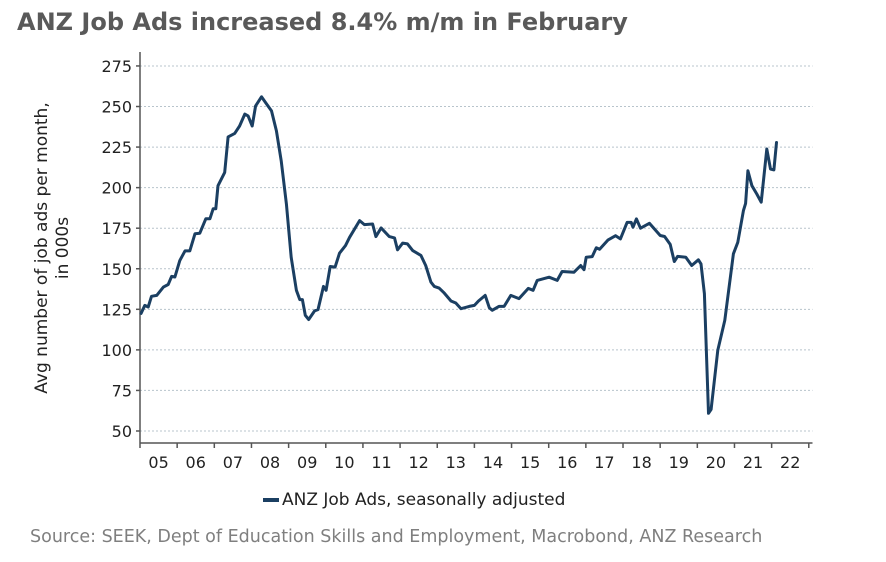 The height and width of the screenshot is (562, 886). What do you see at coordinates (233, 462) in the screenshot?
I see `x-tick-label: 07` at bounding box center [233, 462].